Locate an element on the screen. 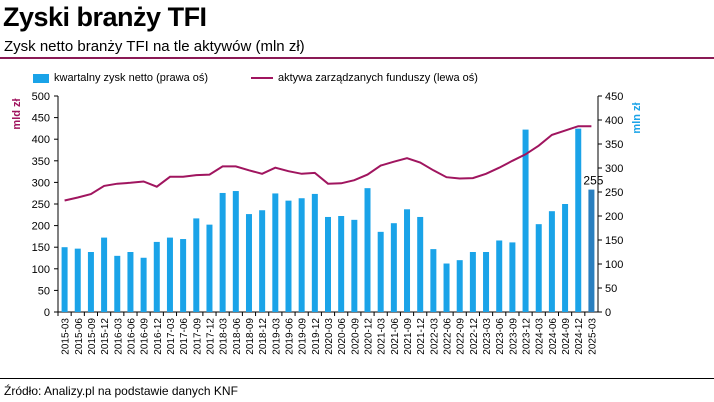 Image resolution: width=714 pixels, height=402 pixels. x-tick-label: 2019-06 is located at coordinates (289, 336).